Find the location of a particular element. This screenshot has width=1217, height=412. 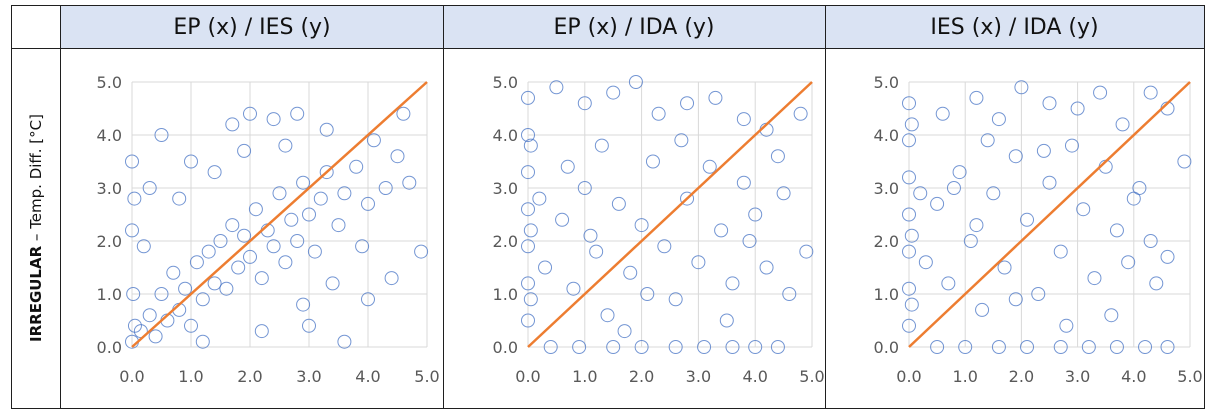

y-tick-label: 3.0 is located at coordinates (886, 188).